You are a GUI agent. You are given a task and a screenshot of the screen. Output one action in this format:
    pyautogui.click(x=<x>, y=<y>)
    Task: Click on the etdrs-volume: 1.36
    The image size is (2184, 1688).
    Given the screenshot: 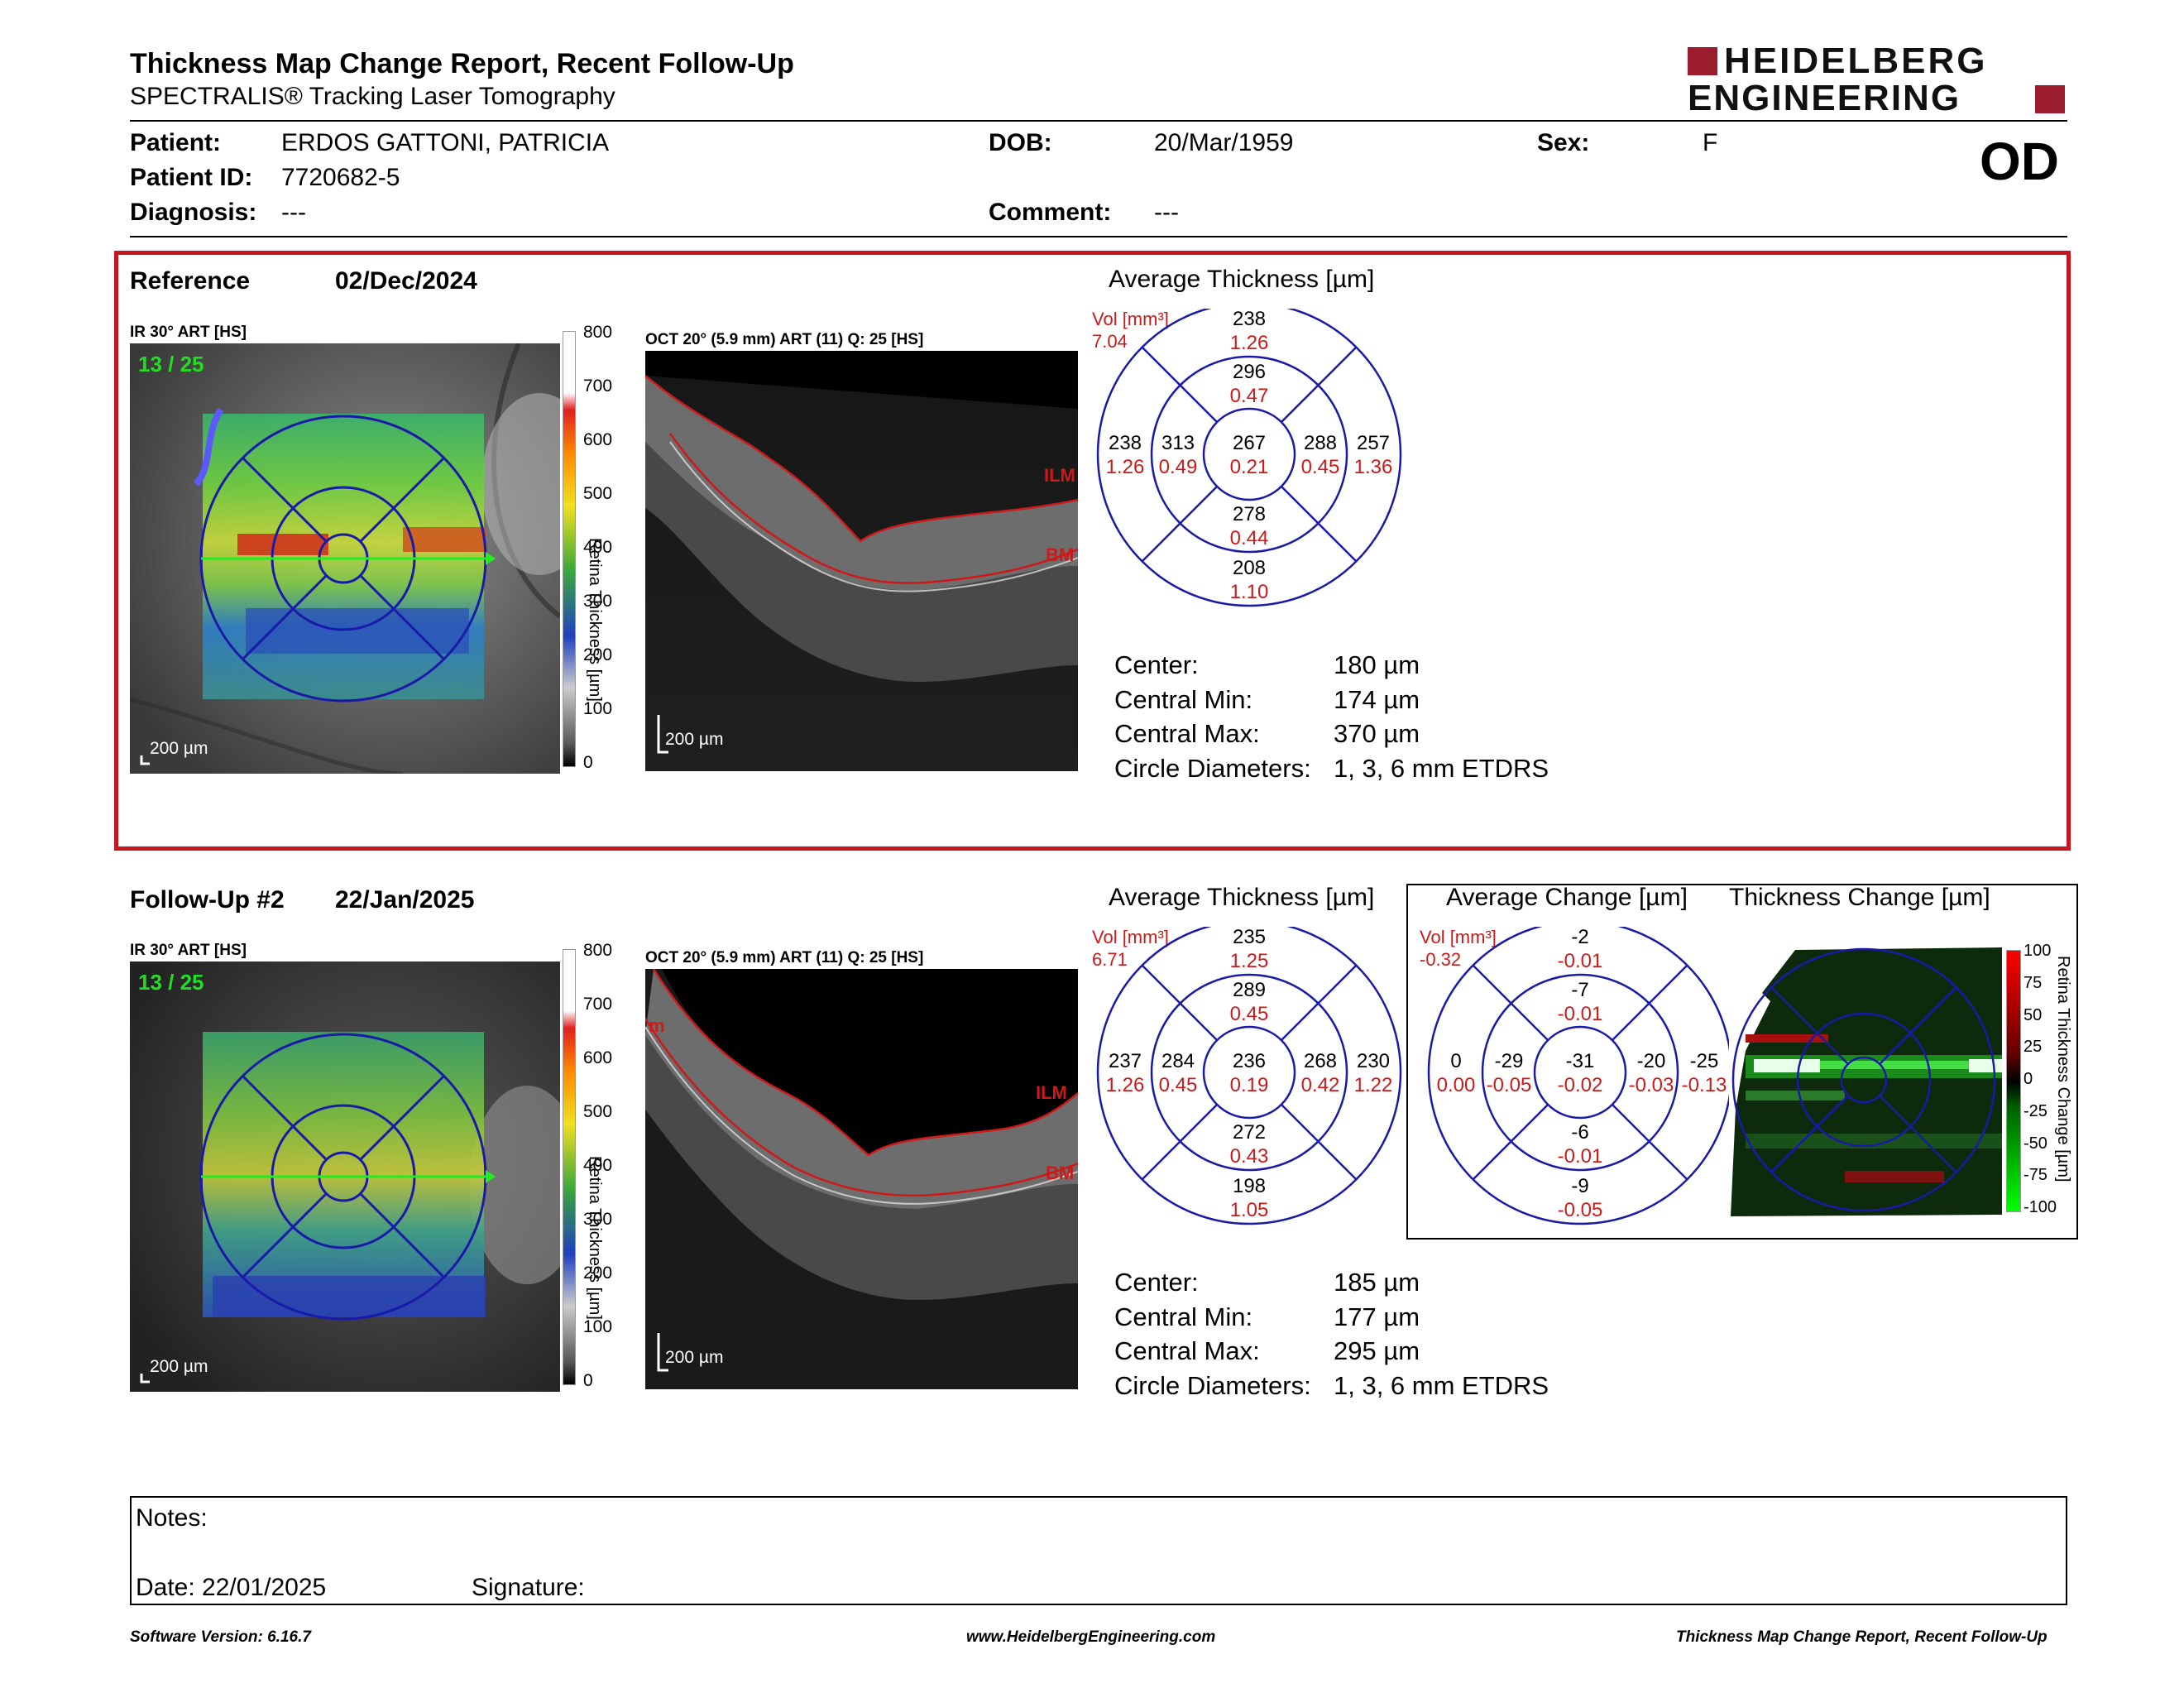 What is the action you would take?
    pyautogui.click(x=1373, y=467)
    